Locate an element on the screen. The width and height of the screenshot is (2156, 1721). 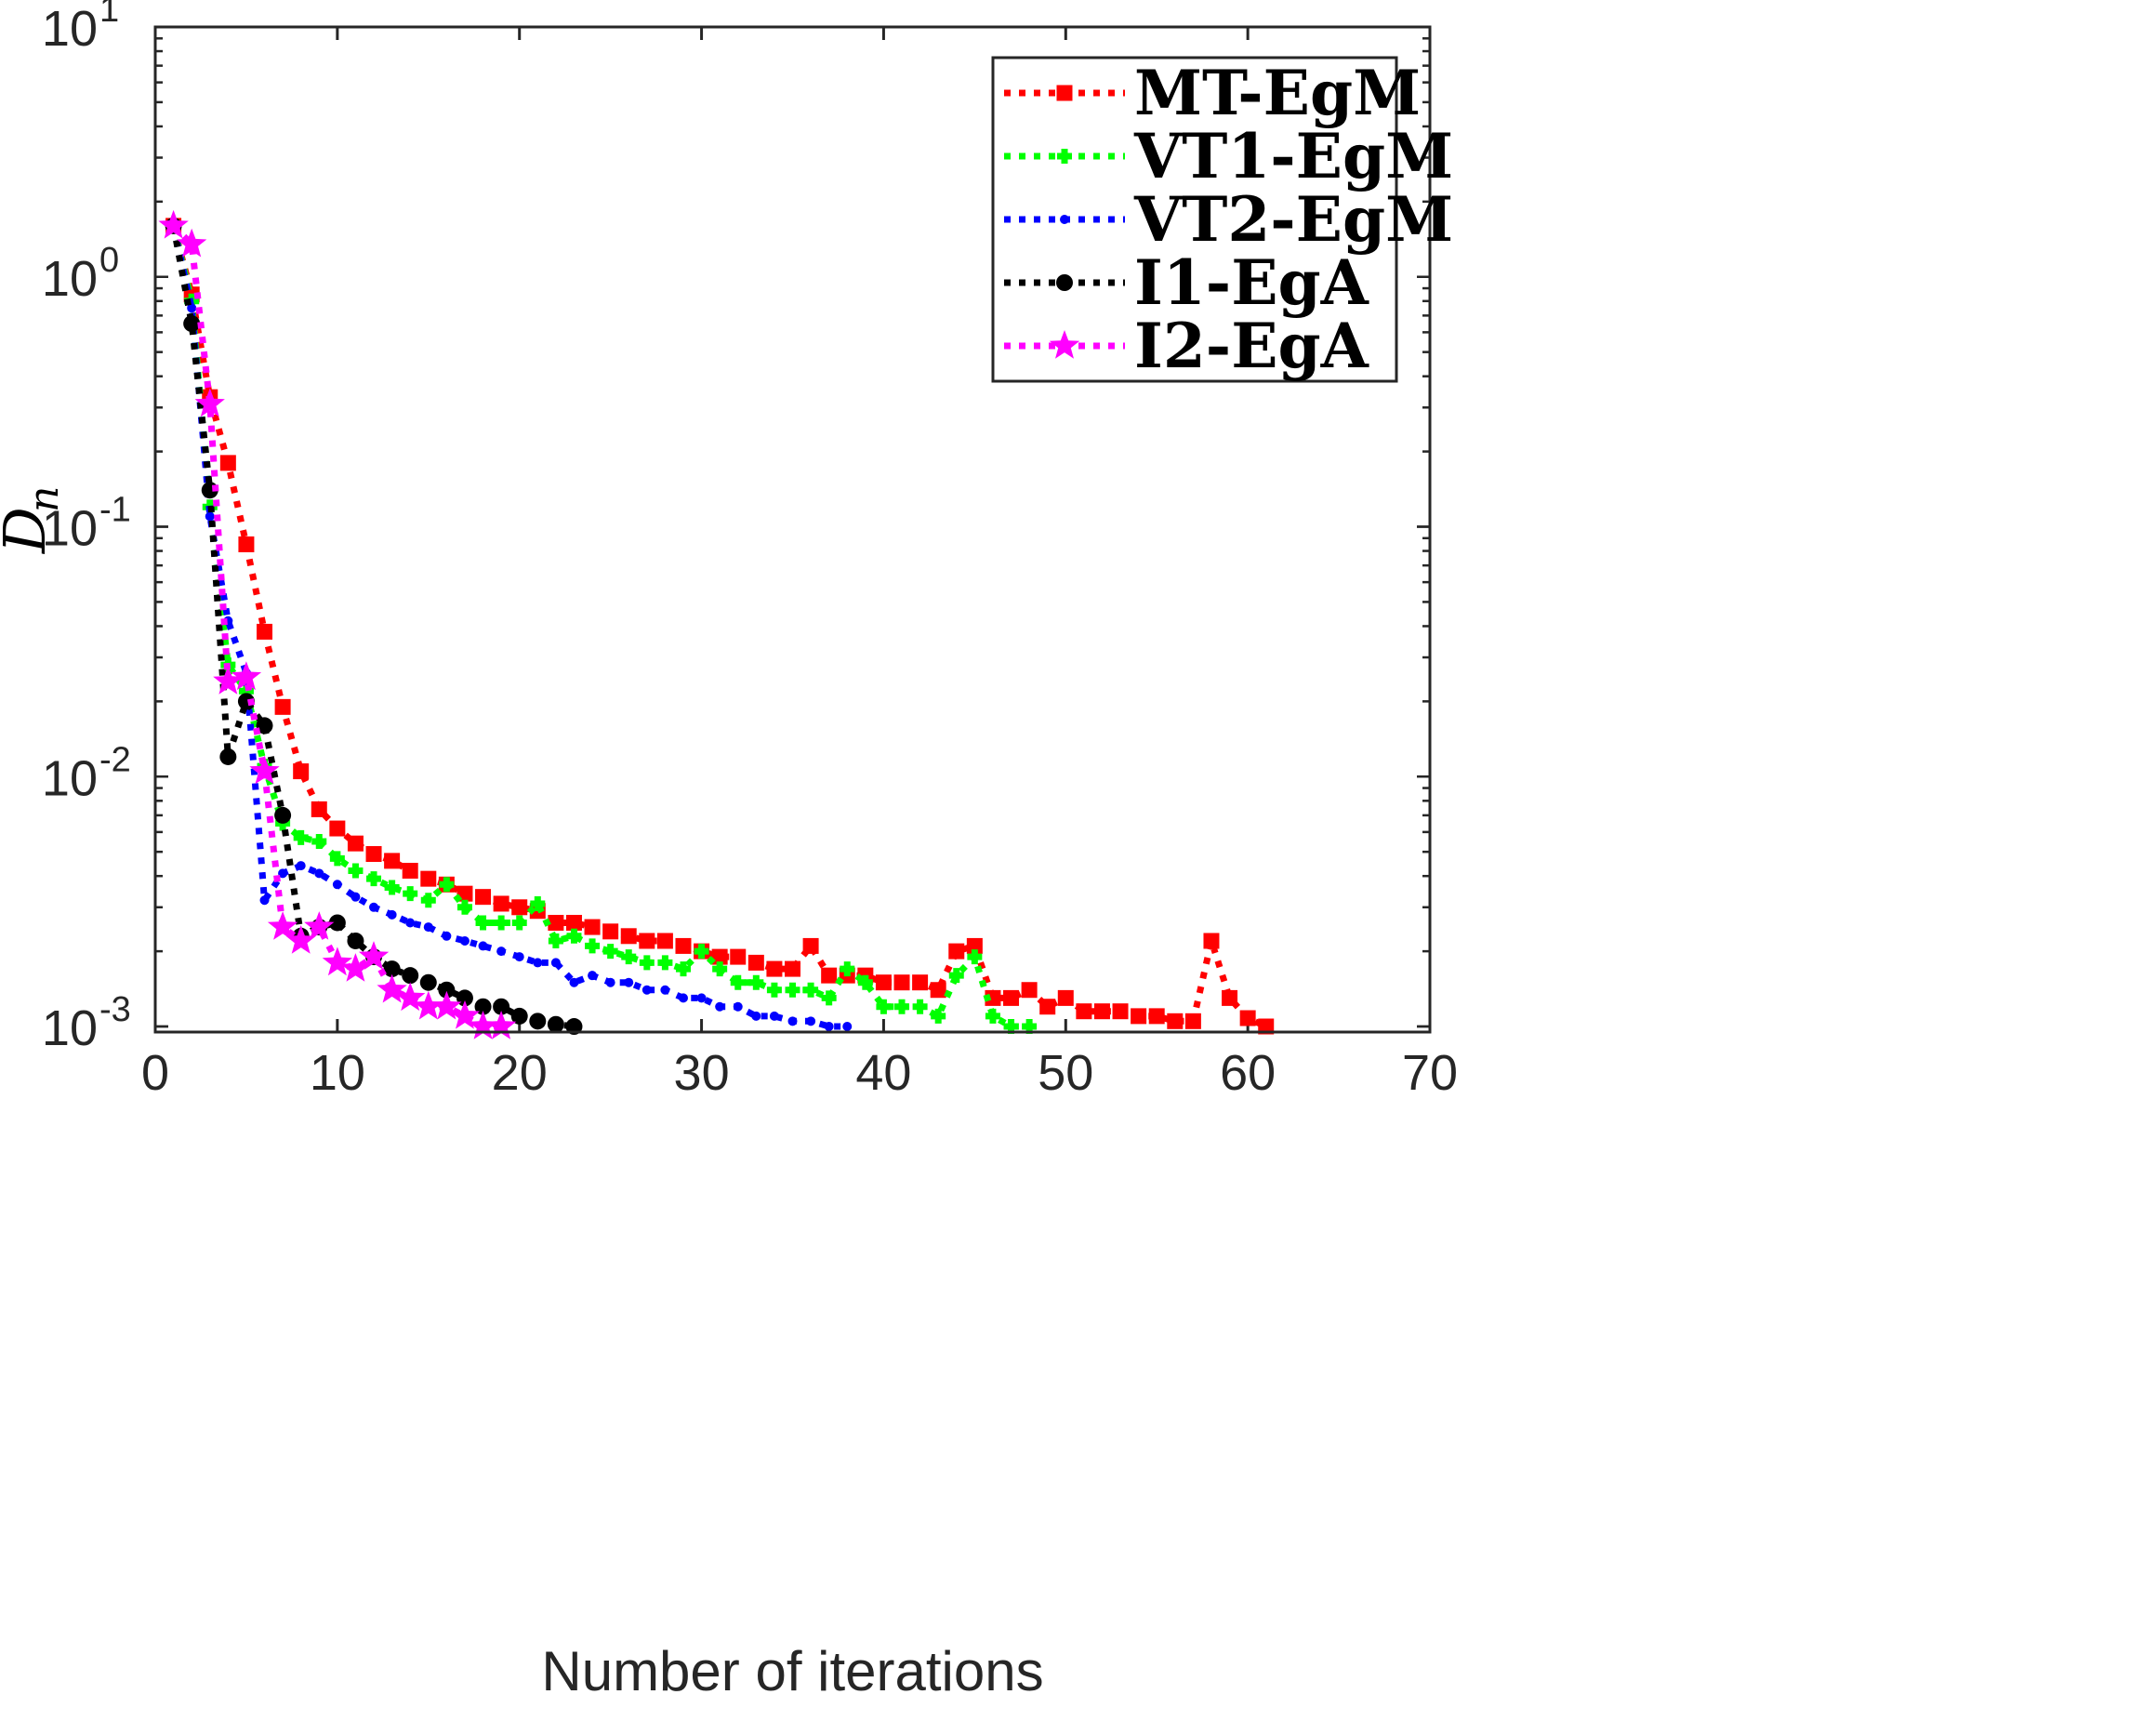
y-tick-exponent: -2 is located at coordinates (115, 759).